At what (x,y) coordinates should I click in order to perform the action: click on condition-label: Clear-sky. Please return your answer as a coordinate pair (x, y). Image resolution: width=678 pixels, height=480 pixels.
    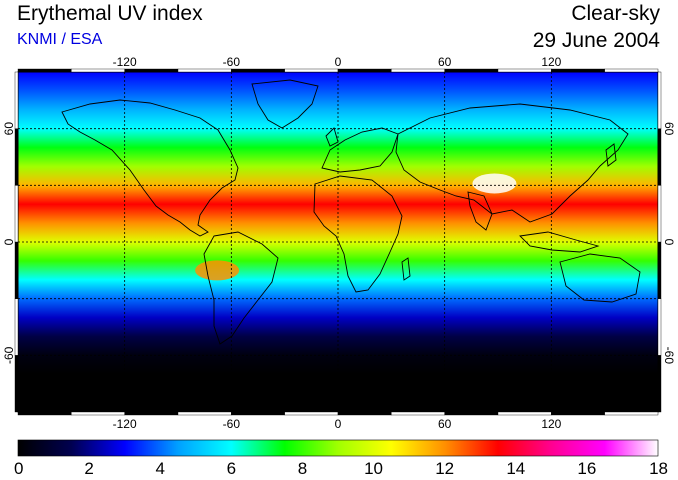
    Looking at the image, I should click on (615, 13).